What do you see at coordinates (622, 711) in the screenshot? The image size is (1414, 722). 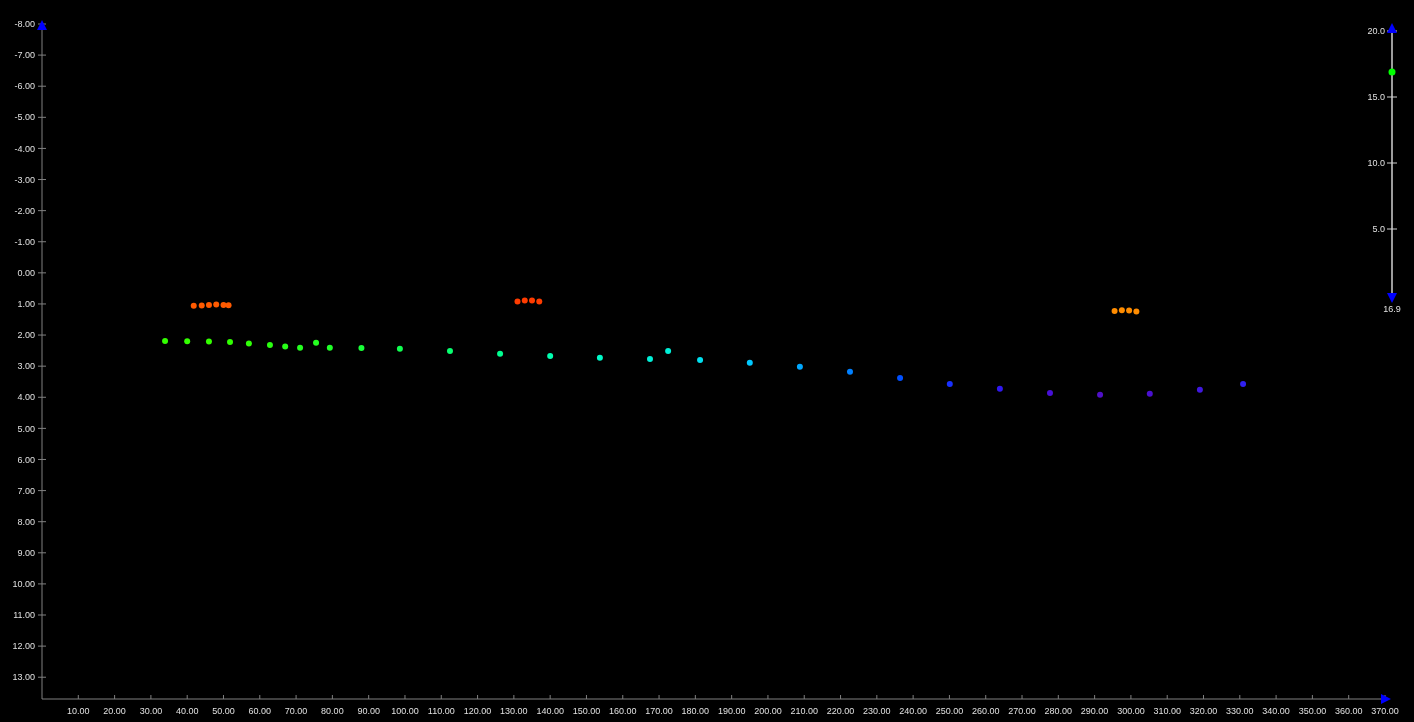 I see `x-tick-label: 160.00` at bounding box center [622, 711].